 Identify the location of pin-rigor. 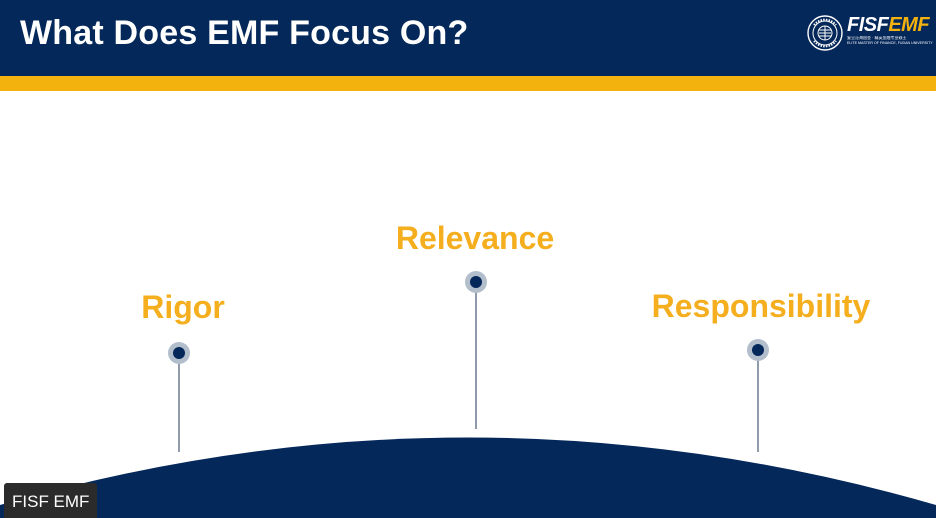
(179, 353).